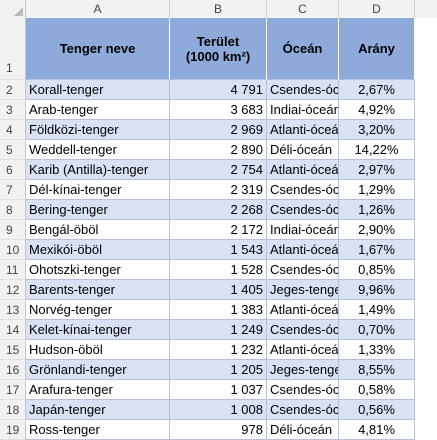 The image size is (437, 440). Describe the element at coordinates (13, 90) in the screenshot. I see `row-header-2: 2` at that location.